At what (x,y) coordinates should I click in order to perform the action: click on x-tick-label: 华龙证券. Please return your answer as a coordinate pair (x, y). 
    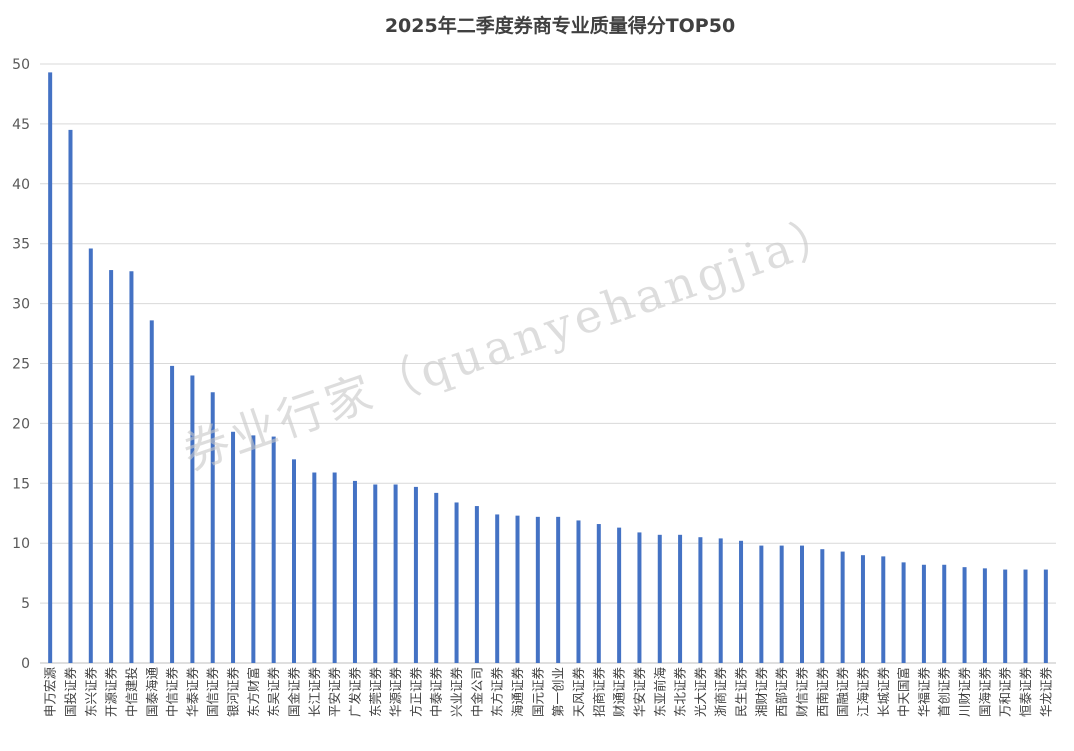
    Looking at the image, I should click on (1045, 692).